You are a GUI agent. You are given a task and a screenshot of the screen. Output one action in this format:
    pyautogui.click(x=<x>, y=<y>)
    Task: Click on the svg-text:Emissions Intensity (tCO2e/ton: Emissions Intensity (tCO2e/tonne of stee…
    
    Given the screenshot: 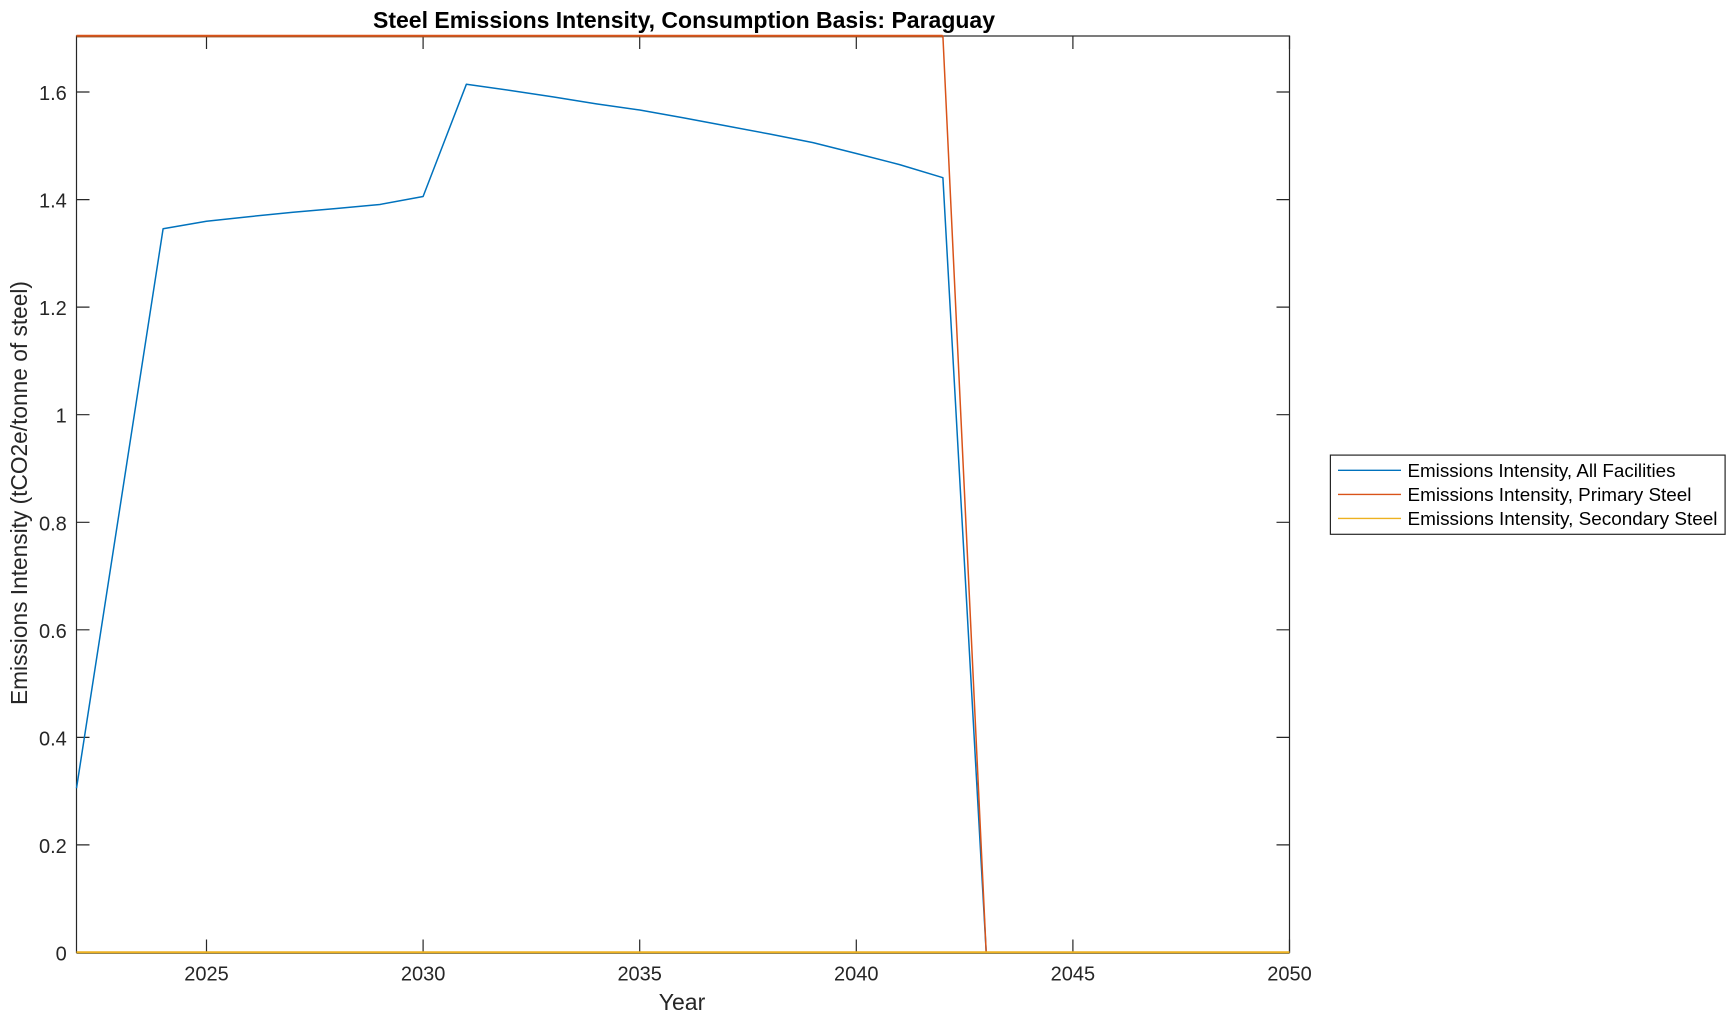 What is the action you would take?
    pyautogui.click(x=19, y=493)
    